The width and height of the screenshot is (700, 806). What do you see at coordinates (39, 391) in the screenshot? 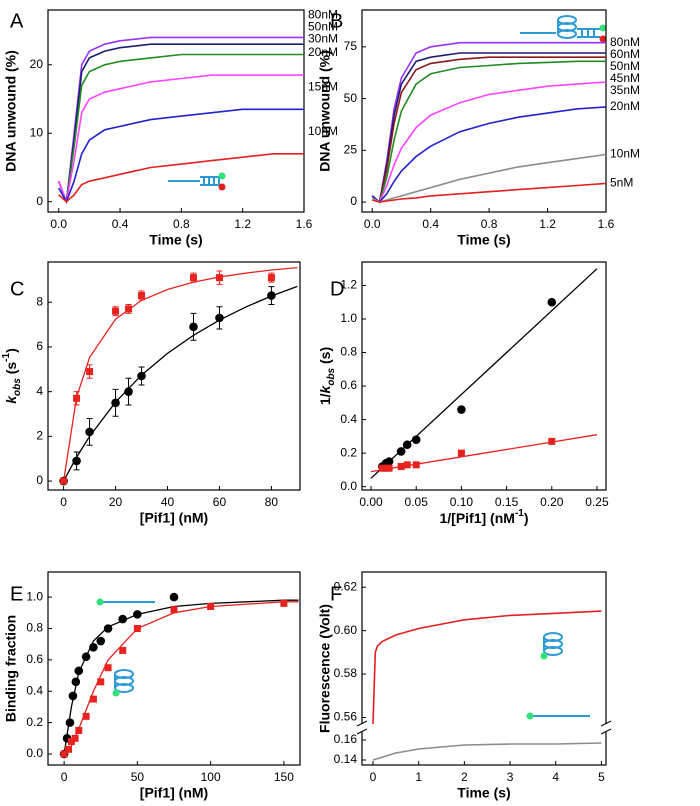
I see `y-tick-label: 4` at bounding box center [39, 391].